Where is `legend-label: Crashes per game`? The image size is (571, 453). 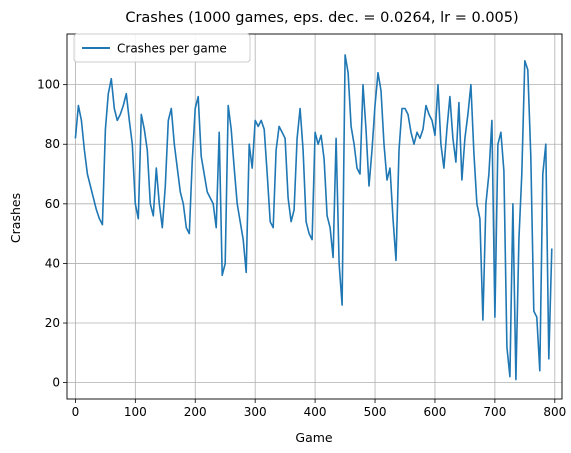 legend-label: Crashes per game is located at coordinates (172, 49).